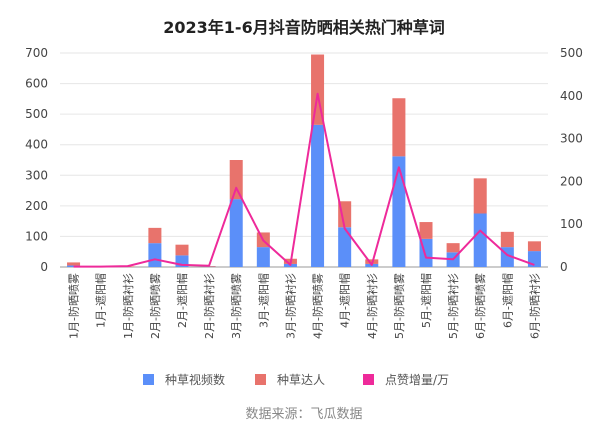  I want to click on y-right-tick-label: 400, so click(571, 96).